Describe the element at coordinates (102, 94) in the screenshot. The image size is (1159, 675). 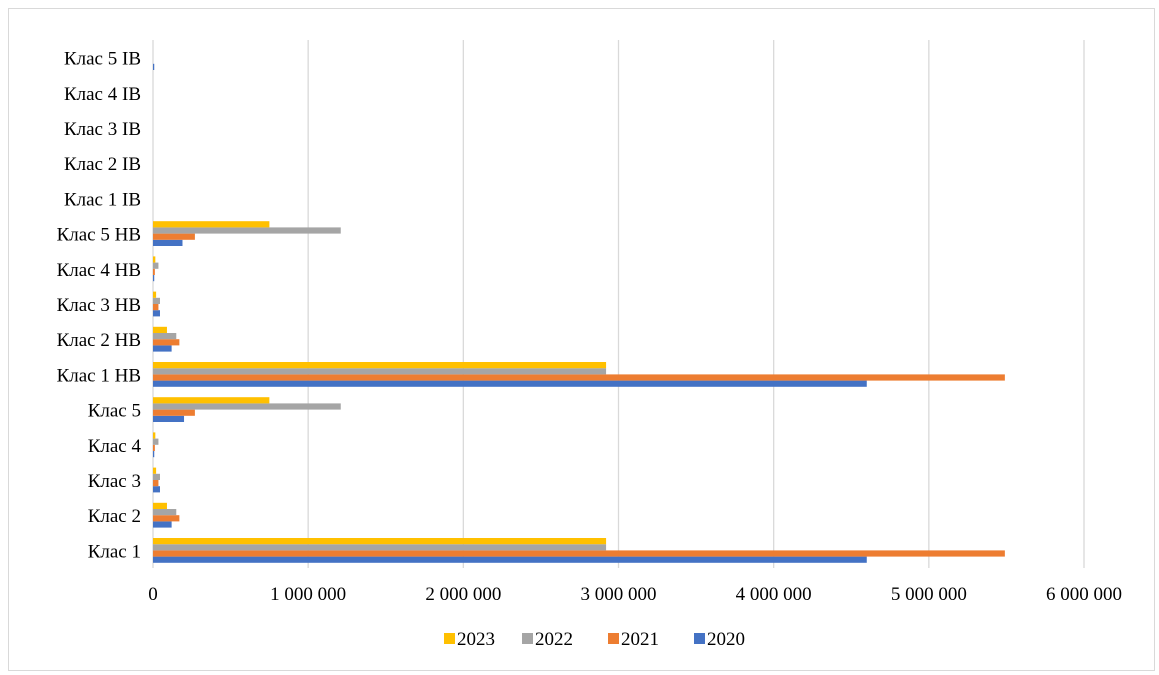
I see `category-label: Клас 4 ІВ` at that location.